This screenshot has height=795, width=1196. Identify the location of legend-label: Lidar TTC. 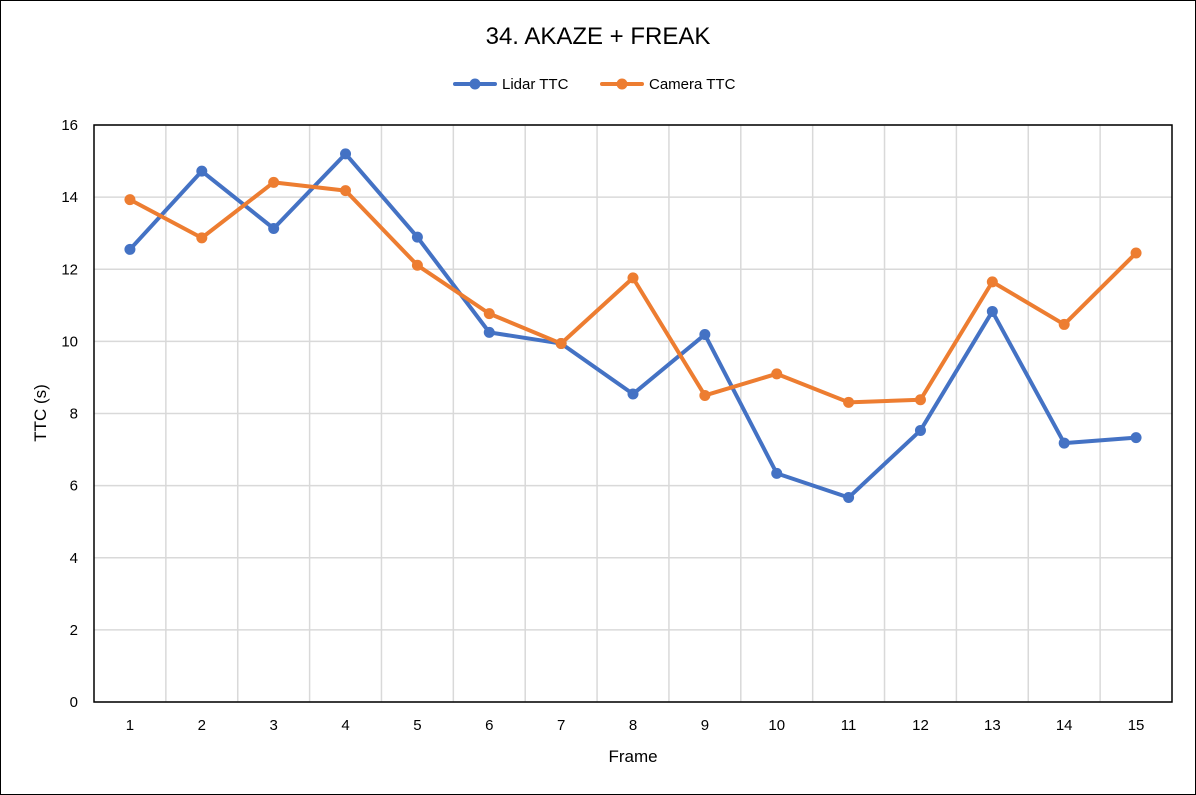
(535, 84).